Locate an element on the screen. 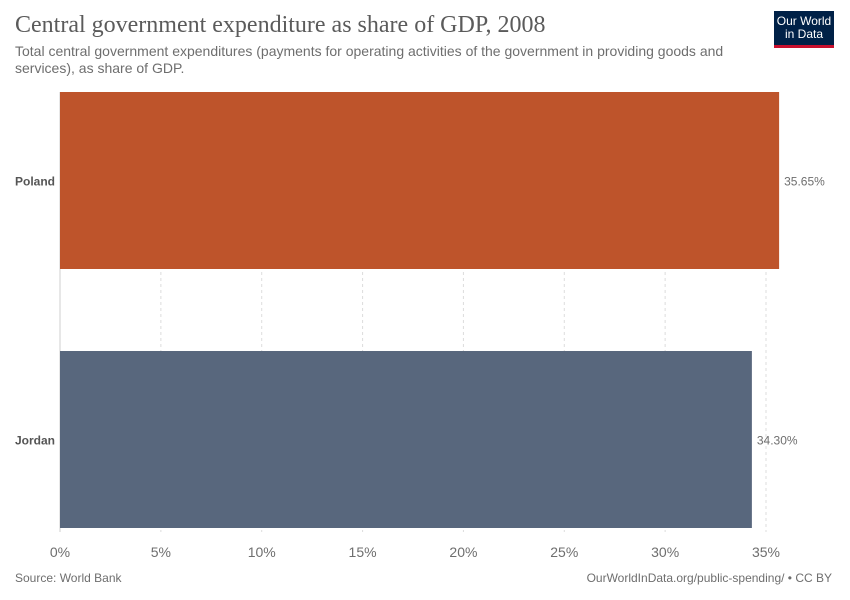 This screenshot has width=850, height=600. x-tick-label: 30% is located at coordinates (665, 552).